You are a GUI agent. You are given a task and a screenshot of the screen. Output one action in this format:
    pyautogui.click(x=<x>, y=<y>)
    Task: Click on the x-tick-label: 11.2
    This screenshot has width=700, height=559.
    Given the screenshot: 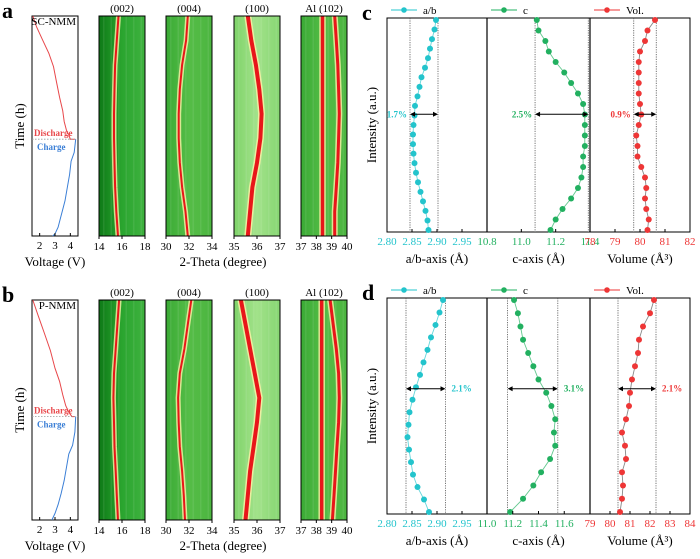 What is the action you would take?
    pyautogui.click(x=555, y=242)
    